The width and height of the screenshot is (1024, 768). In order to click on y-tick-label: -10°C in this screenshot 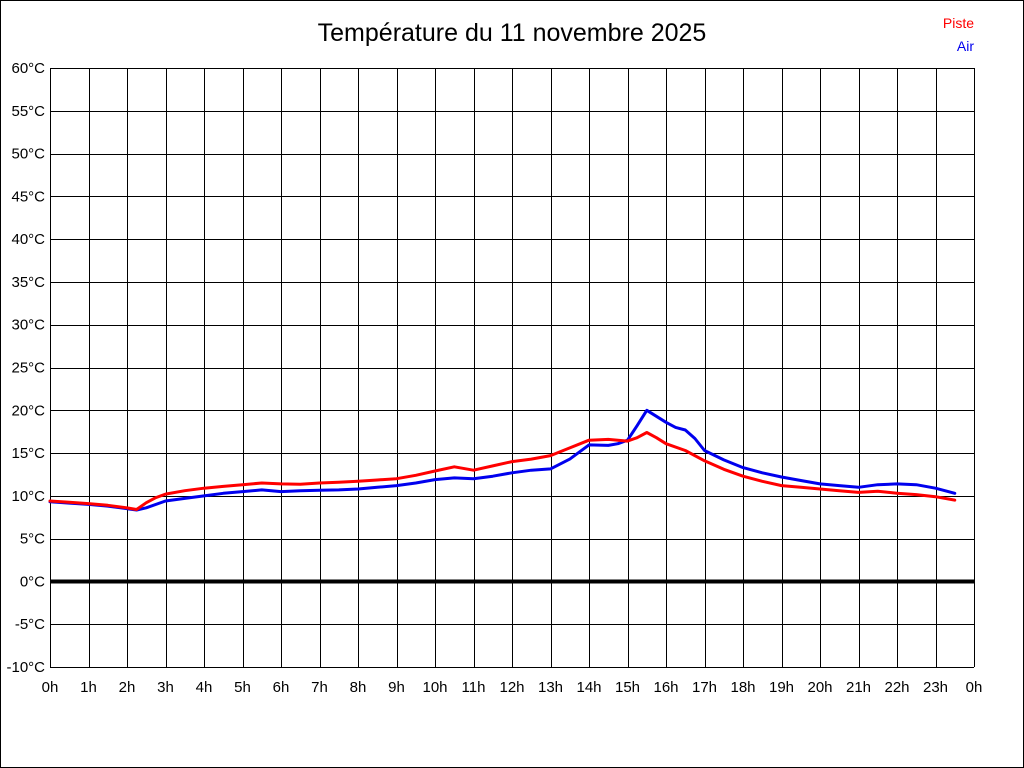, I will do `click(25, 667)`.